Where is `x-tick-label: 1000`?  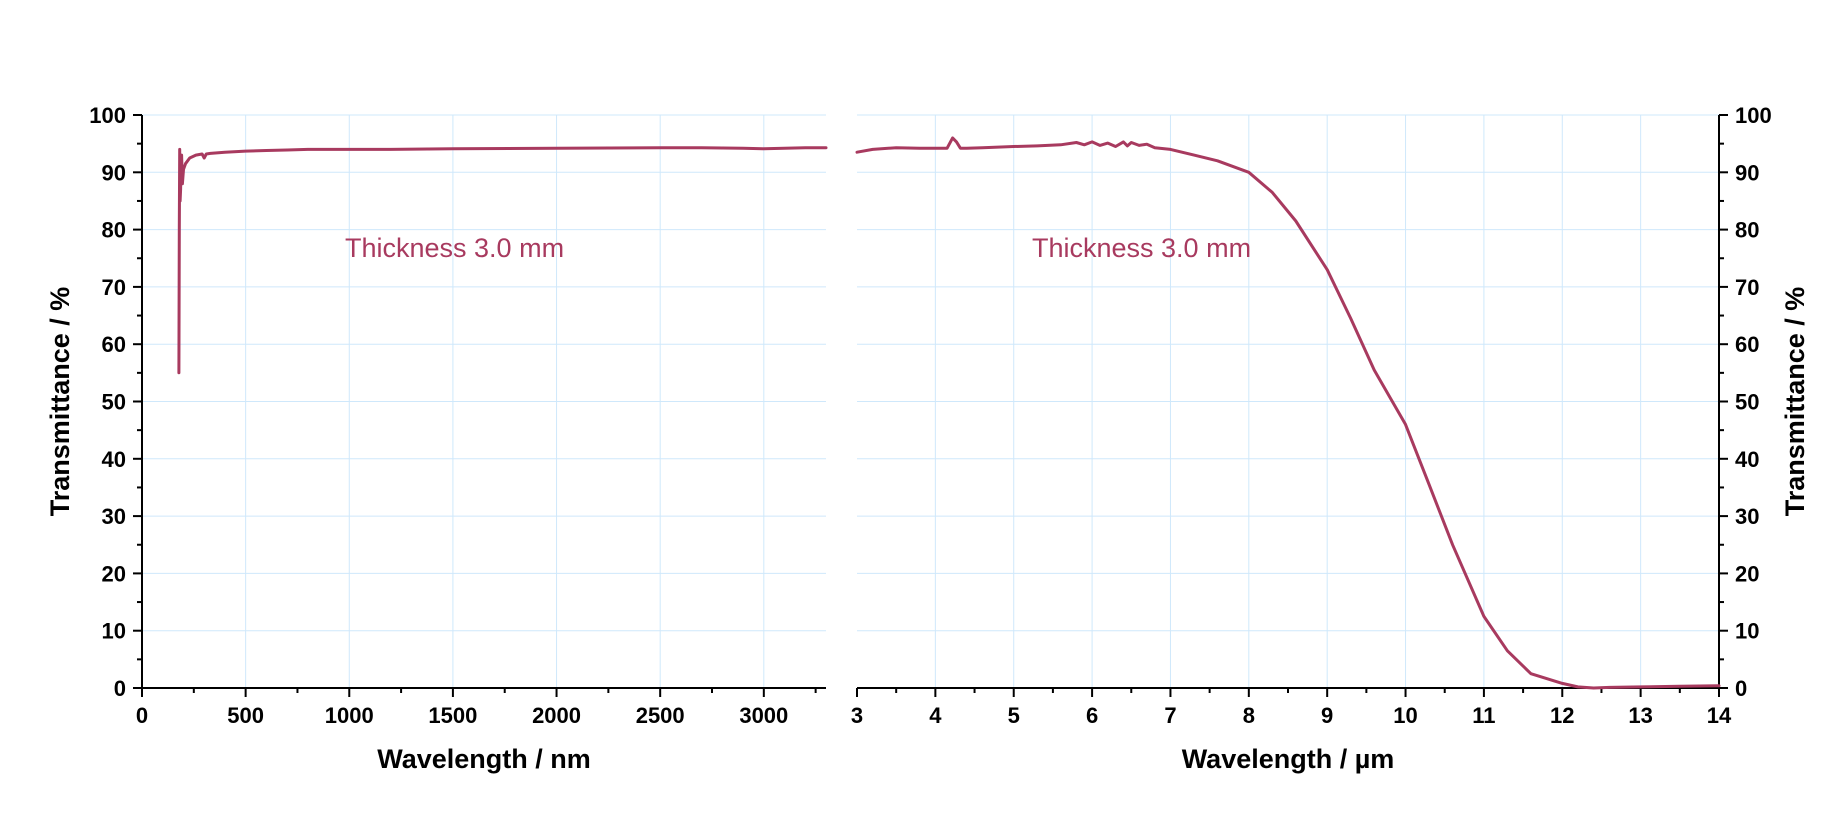 x-tick-label: 1000 is located at coordinates (349, 715).